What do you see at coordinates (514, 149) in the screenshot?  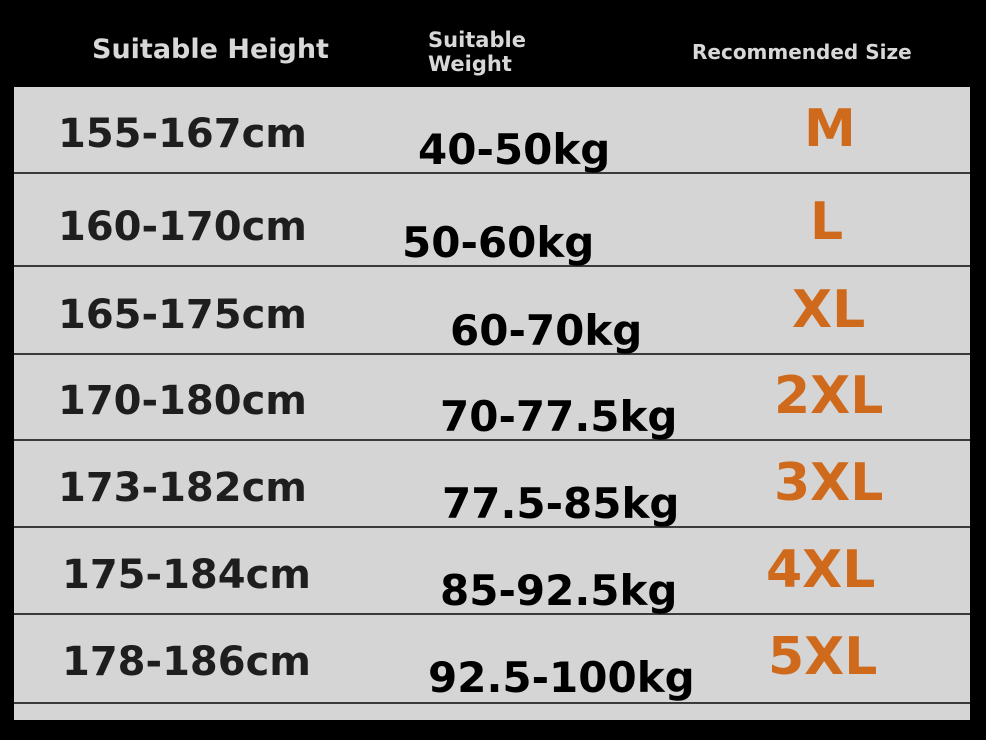 I see `weight-cell: 40-50kg` at bounding box center [514, 149].